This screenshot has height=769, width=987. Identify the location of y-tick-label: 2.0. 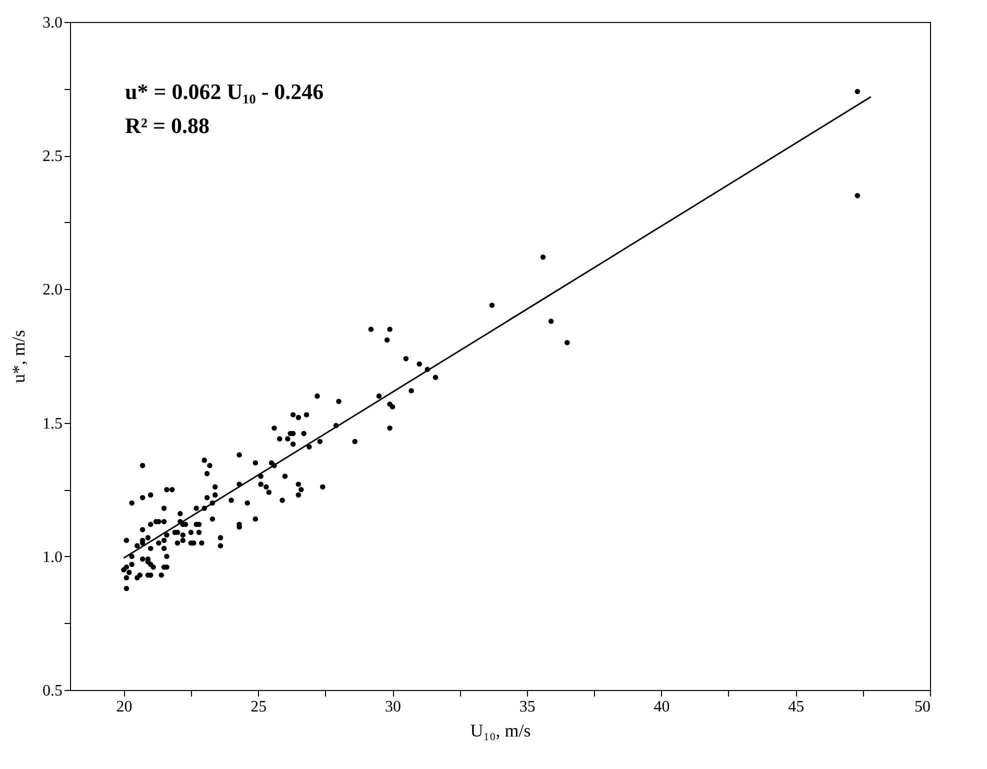
(52, 290).